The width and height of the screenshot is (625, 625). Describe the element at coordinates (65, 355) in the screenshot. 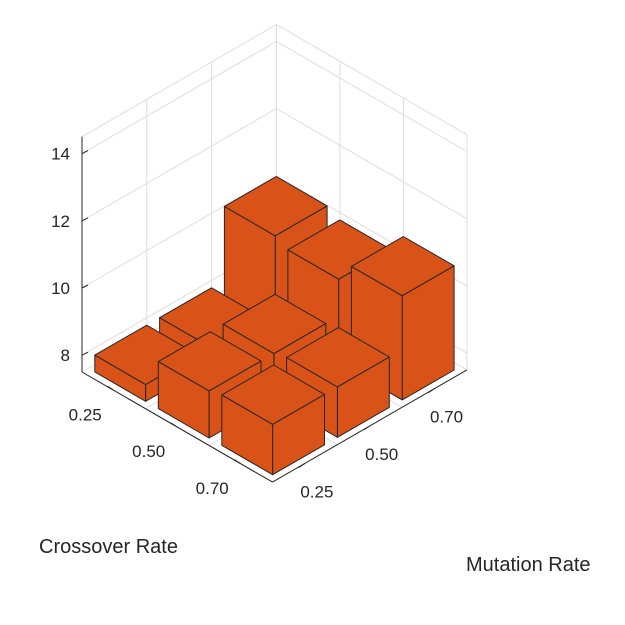

I see `z-tick-label: 8` at that location.